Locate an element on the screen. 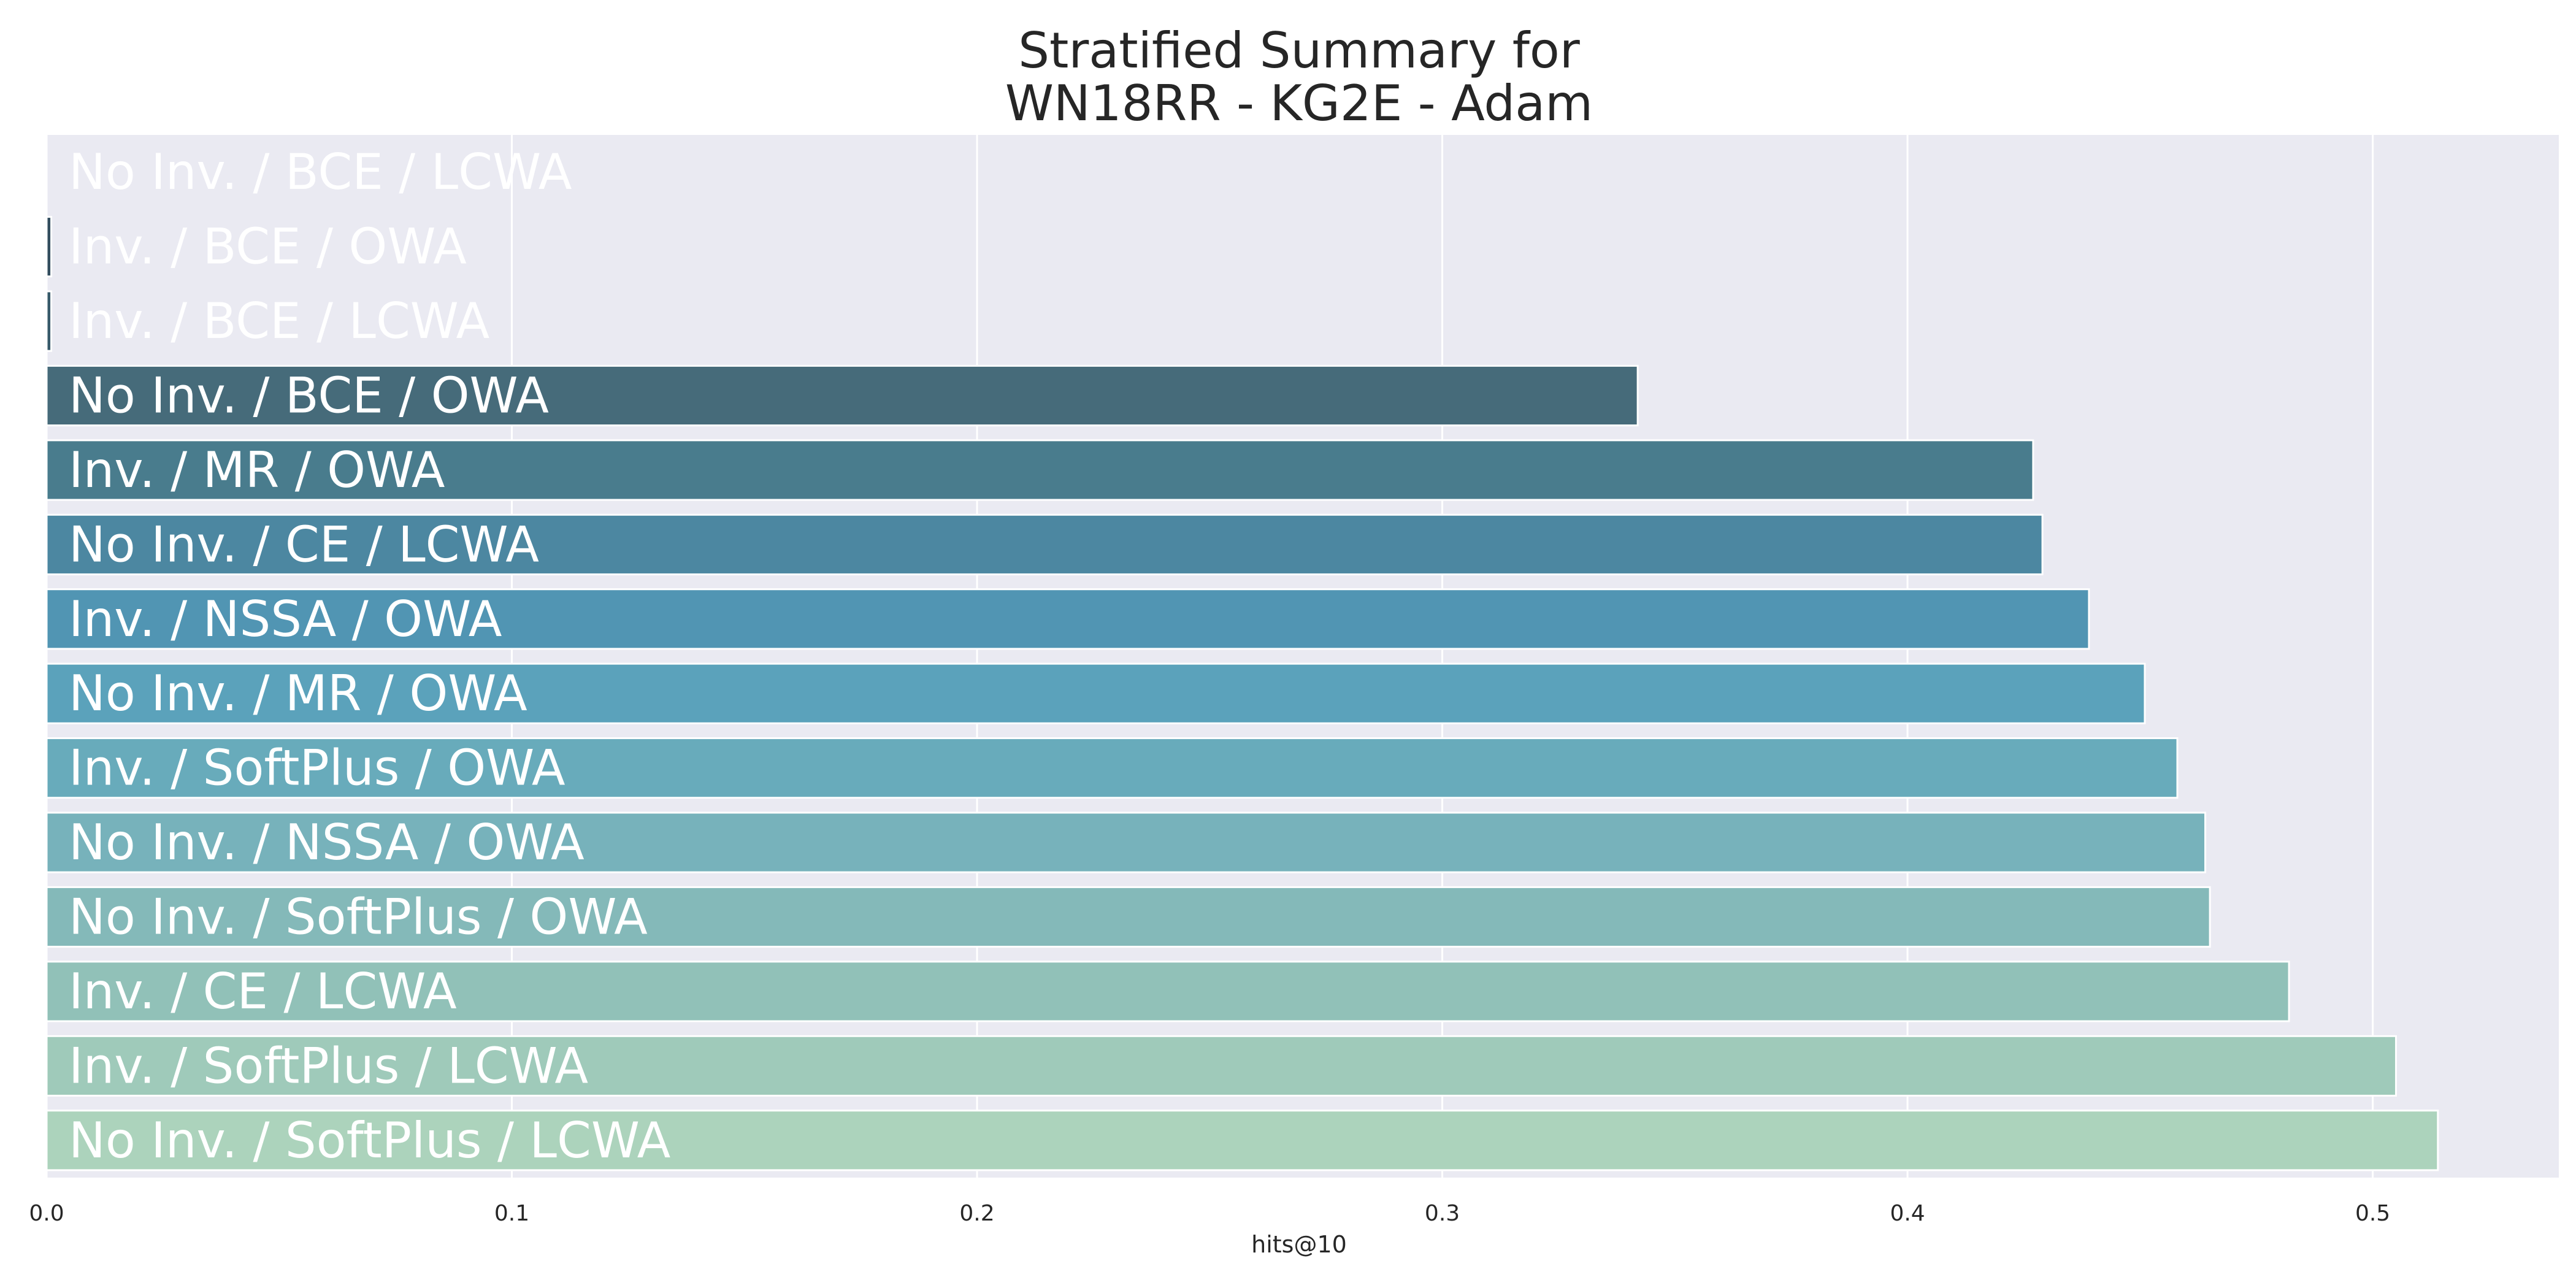  bar-label: Inv. / SoftPlus / LCWA is located at coordinates (328, 1065).